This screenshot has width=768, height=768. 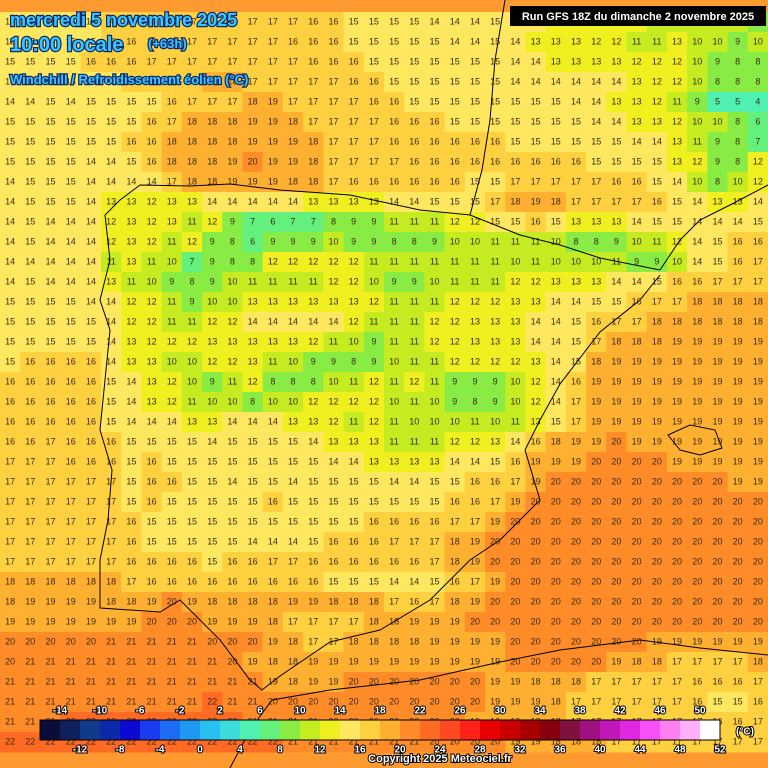 What do you see at coordinates (737, 161) in the screenshot?
I see `cell-value: 8` at bounding box center [737, 161].